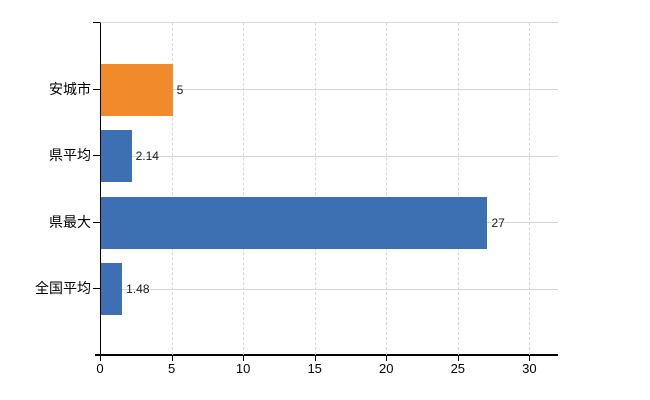 This screenshot has width=650, height=400. What do you see at coordinates (243, 368) in the screenshot?
I see `x-tick-label: 10` at bounding box center [243, 368].